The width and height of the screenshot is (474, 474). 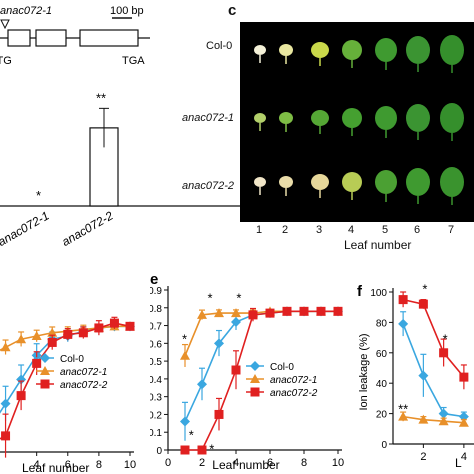 What do you see at coordinates (156, 362) in the screenshot?
I see `y-tick-label: 0.5` at bounding box center [156, 362].